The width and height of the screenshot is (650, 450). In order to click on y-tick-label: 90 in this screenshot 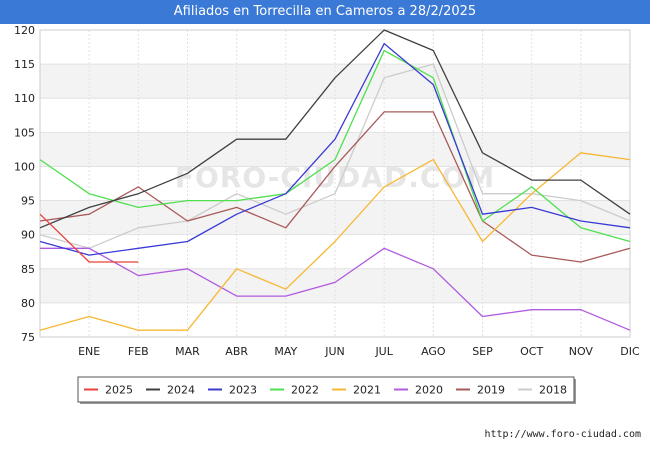, I will do `click(28, 235)`.